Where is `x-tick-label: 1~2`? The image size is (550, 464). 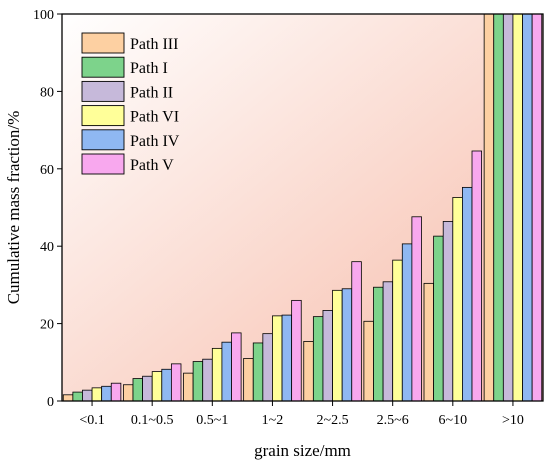 x-tick-label: 1~2 is located at coordinates (273, 420).